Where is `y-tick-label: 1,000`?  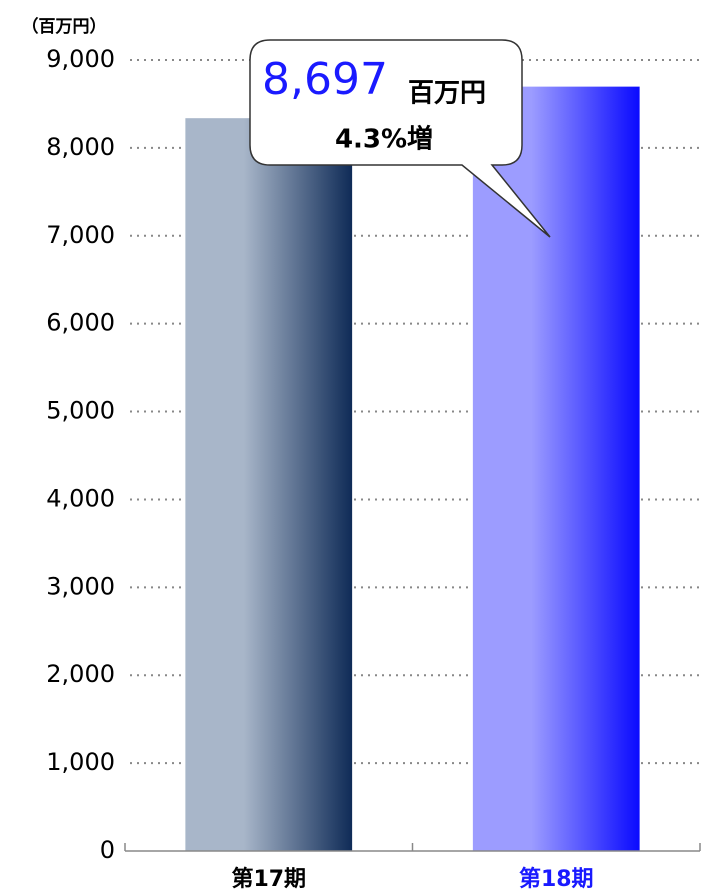 y-tick-label: 1,000 is located at coordinates (80, 762).